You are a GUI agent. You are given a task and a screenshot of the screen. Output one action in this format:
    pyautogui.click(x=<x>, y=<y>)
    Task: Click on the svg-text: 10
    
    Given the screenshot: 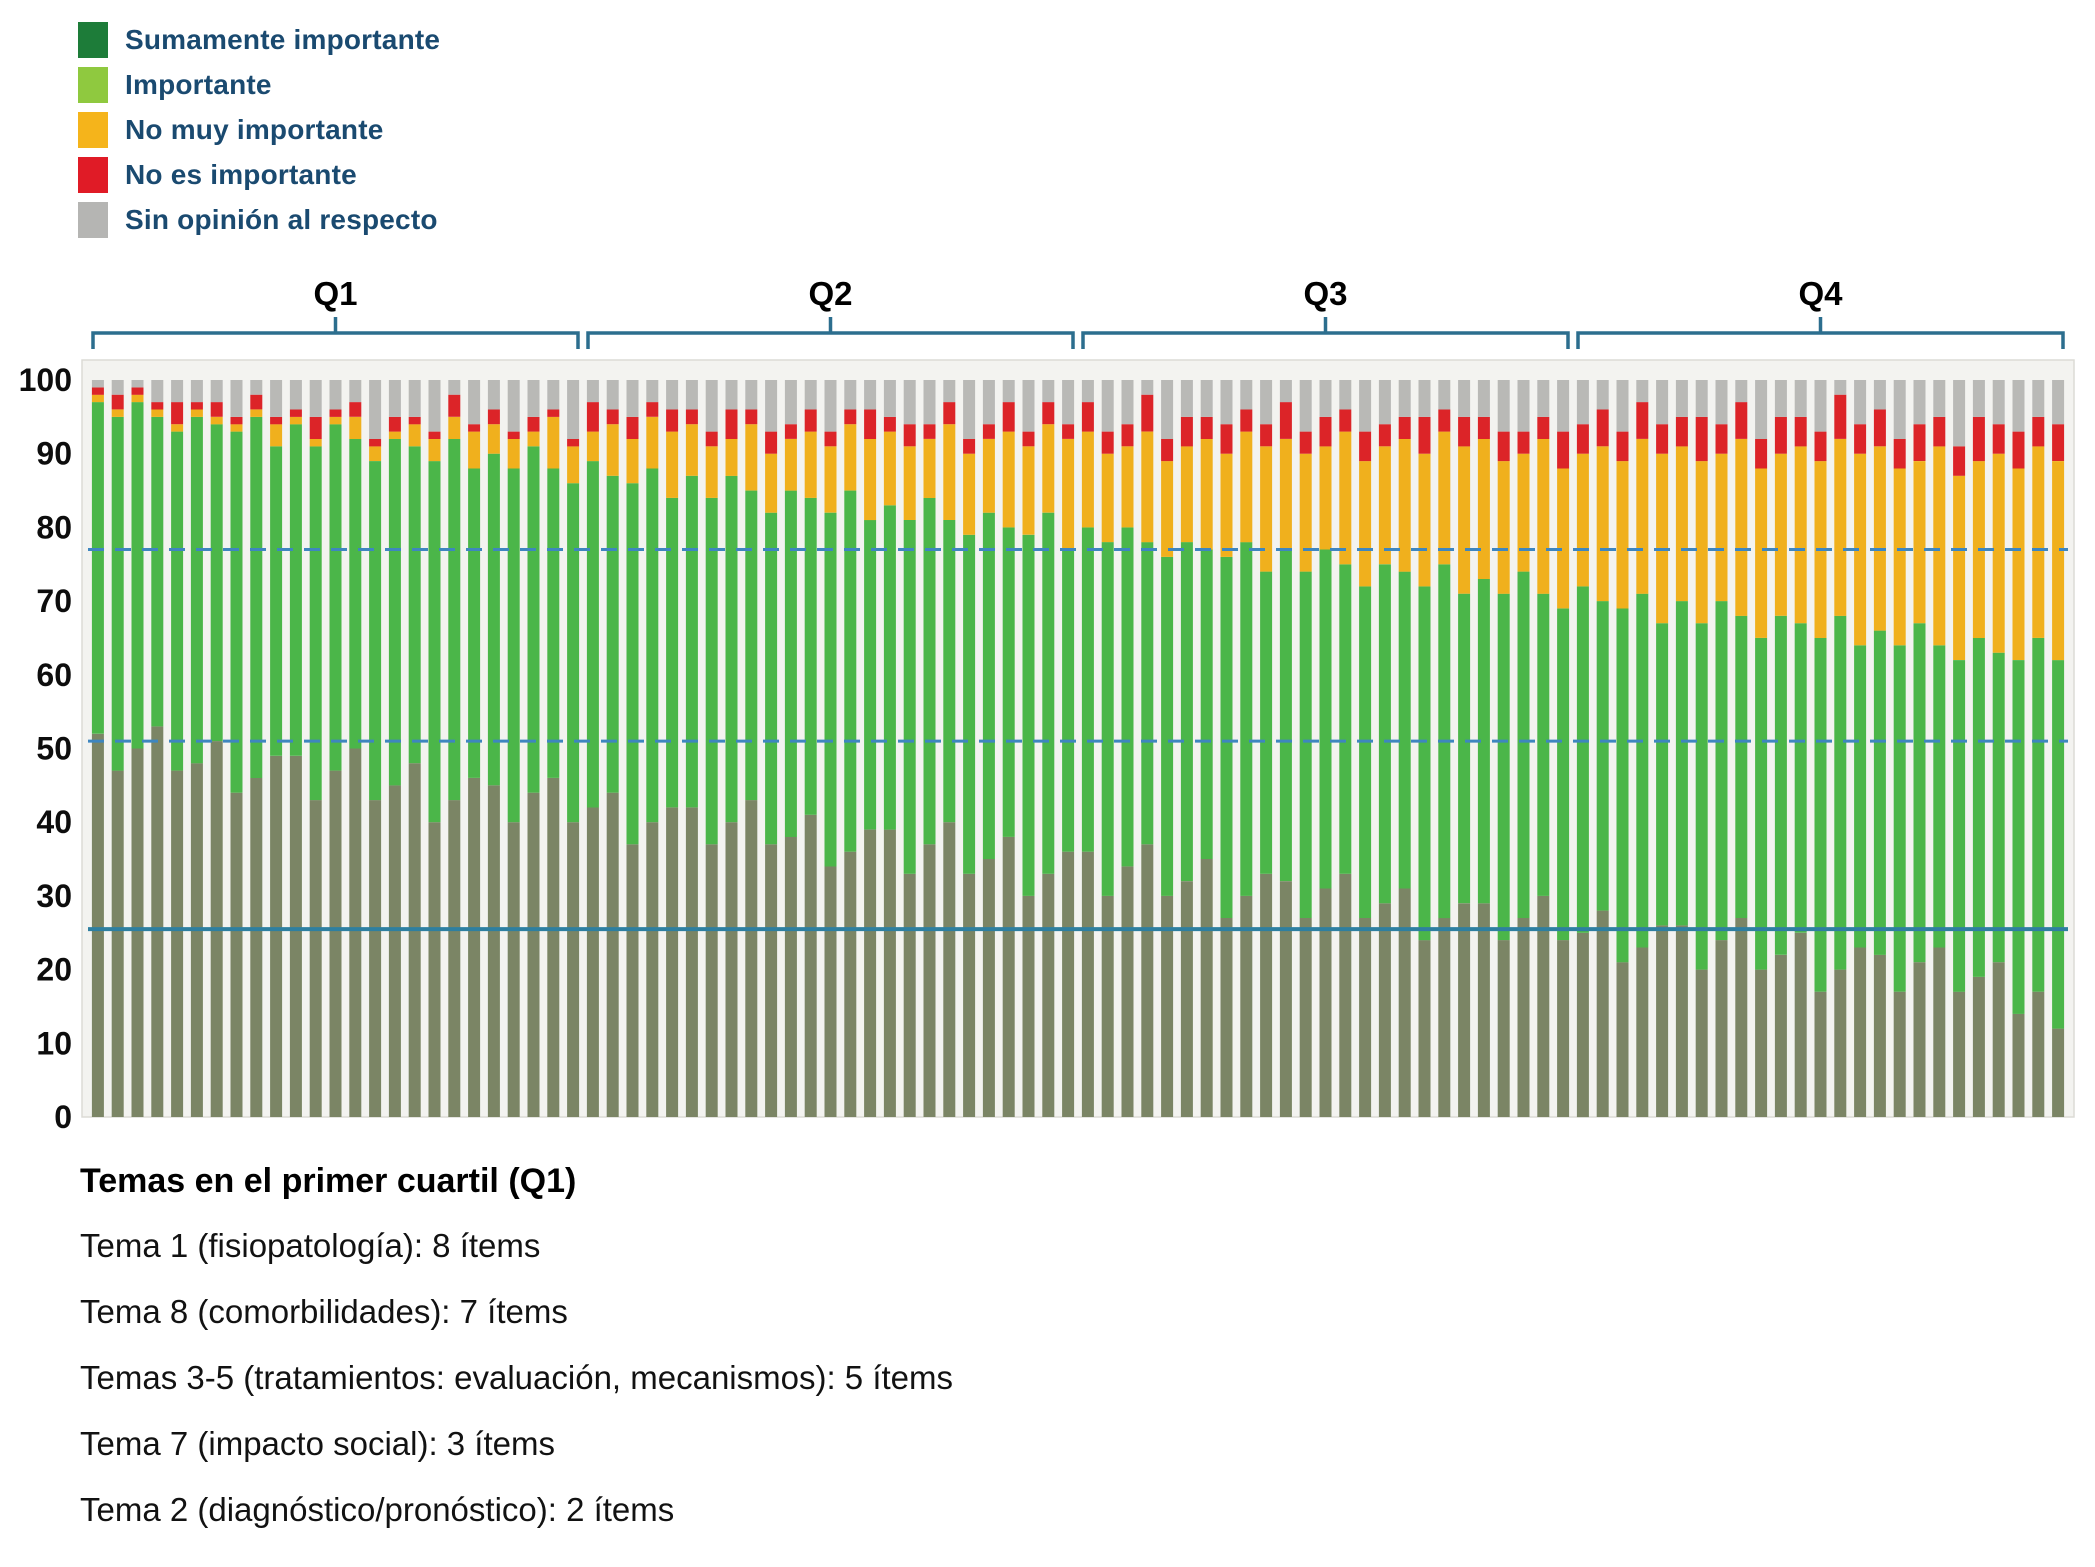 What is the action you would take?
    pyautogui.click(x=54, y=1043)
    